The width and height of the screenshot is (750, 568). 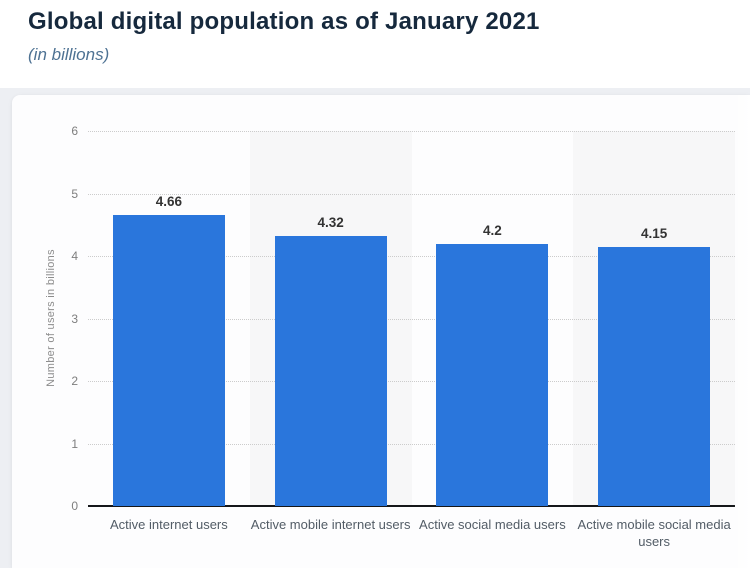 What do you see at coordinates (74, 256) in the screenshot?
I see `y-tick-label: 4` at bounding box center [74, 256].